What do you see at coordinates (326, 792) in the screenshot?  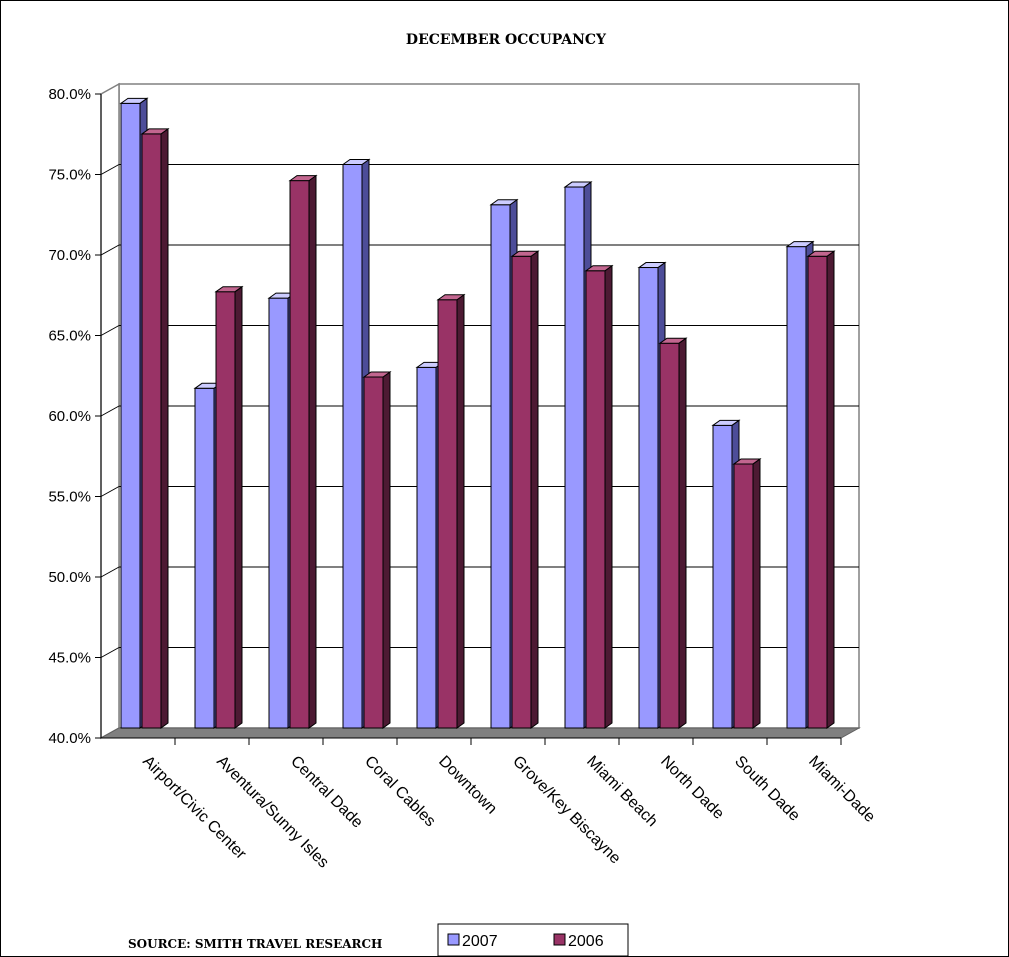 I see `category-label: Central Dade` at bounding box center [326, 792].